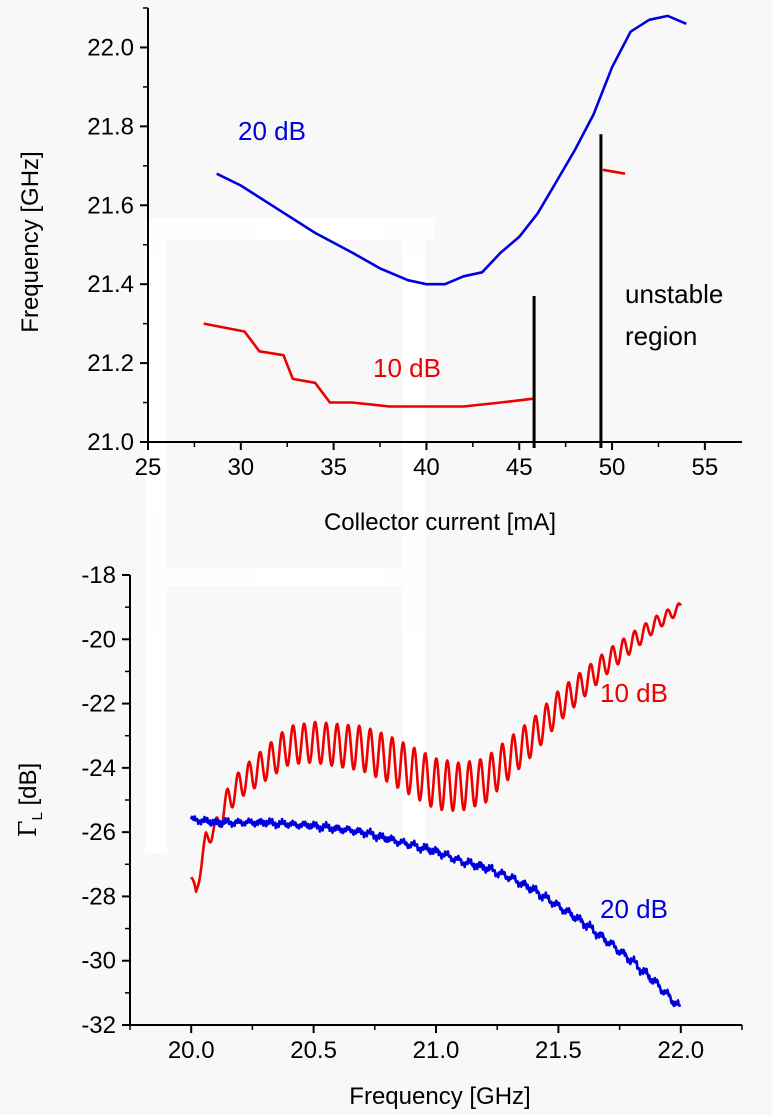 The height and width of the screenshot is (1115, 772). What do you see at coordinates (98, 704) in the screenshot?
I see `bottom-y-tick-label: -22` at bounding box center [98, 704].